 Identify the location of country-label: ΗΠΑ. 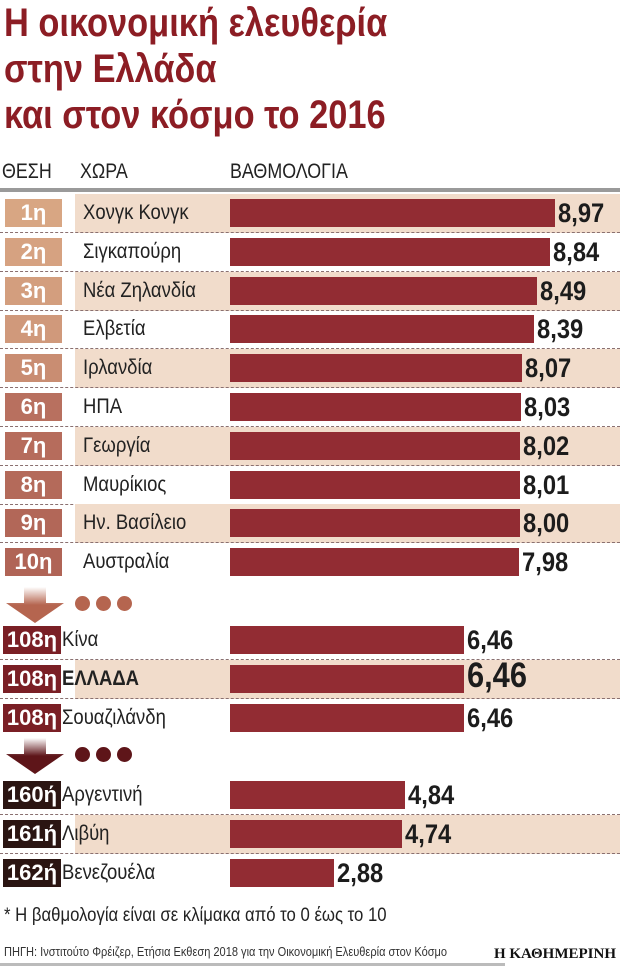
(103, 406).